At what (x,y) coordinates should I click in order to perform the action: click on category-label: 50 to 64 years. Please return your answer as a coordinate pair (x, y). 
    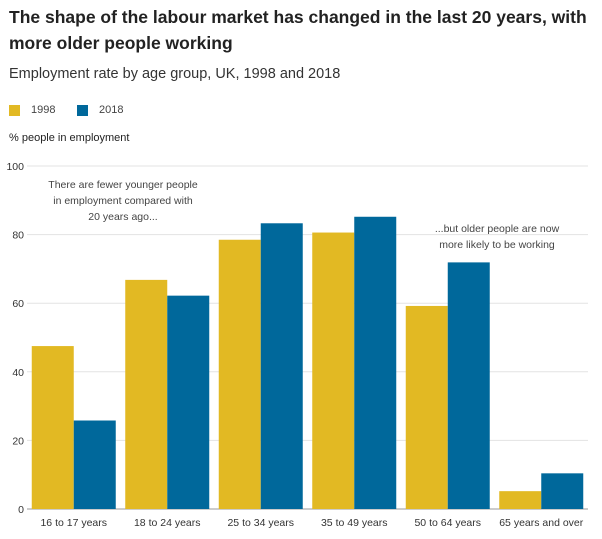
    Looking at the image, I should click on (447, 523).